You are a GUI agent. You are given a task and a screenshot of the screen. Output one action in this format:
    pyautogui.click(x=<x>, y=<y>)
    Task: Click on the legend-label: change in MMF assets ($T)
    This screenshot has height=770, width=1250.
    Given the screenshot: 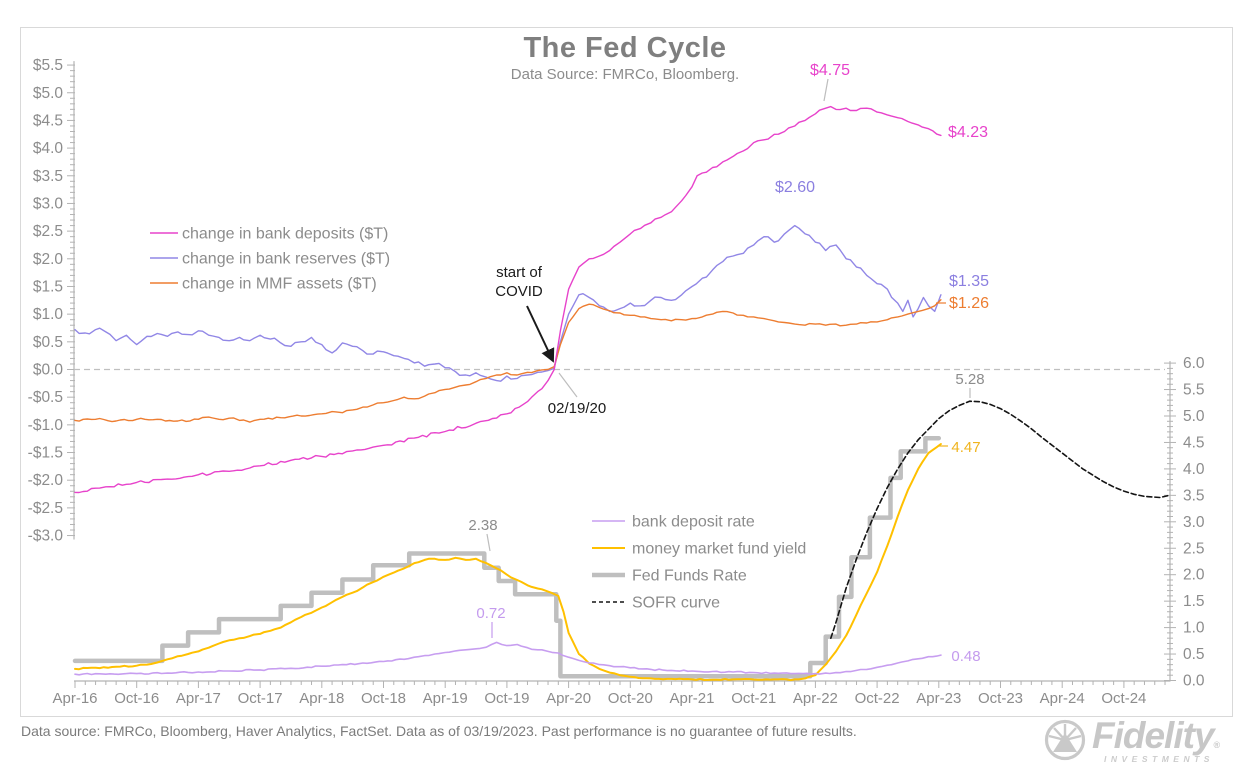 What is the action you would take?
    pyautogui.click(x=279, y=284)
    